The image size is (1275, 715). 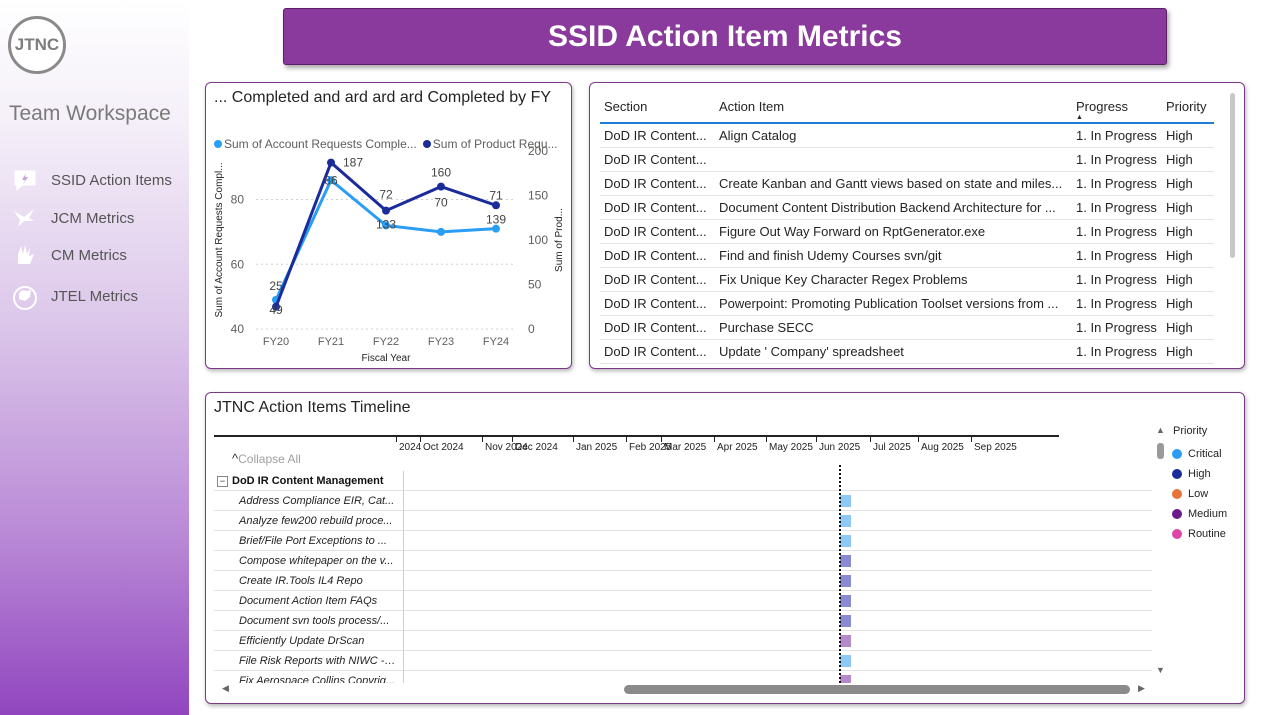 I want to click on y-tick-label: 80, so click(x=238, y=200).